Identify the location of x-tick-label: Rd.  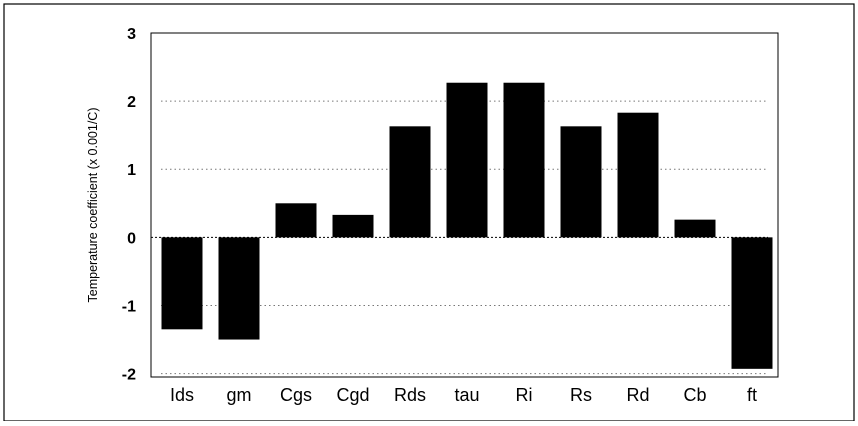
(637, 395).